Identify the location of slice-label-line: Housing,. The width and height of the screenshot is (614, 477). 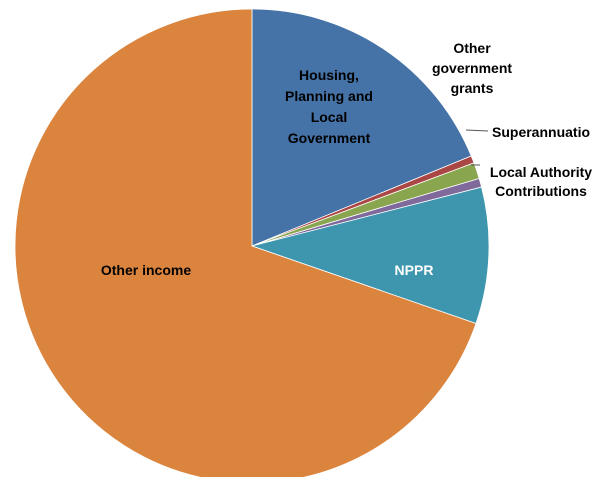
(329, 75).